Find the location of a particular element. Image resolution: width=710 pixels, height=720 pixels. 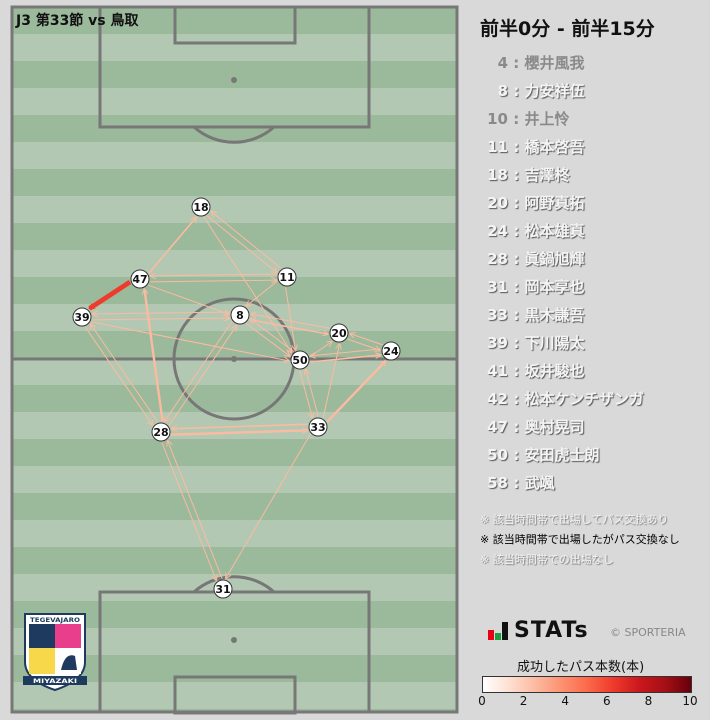

player-node-50: 50 is located at coordinates (300, 360).